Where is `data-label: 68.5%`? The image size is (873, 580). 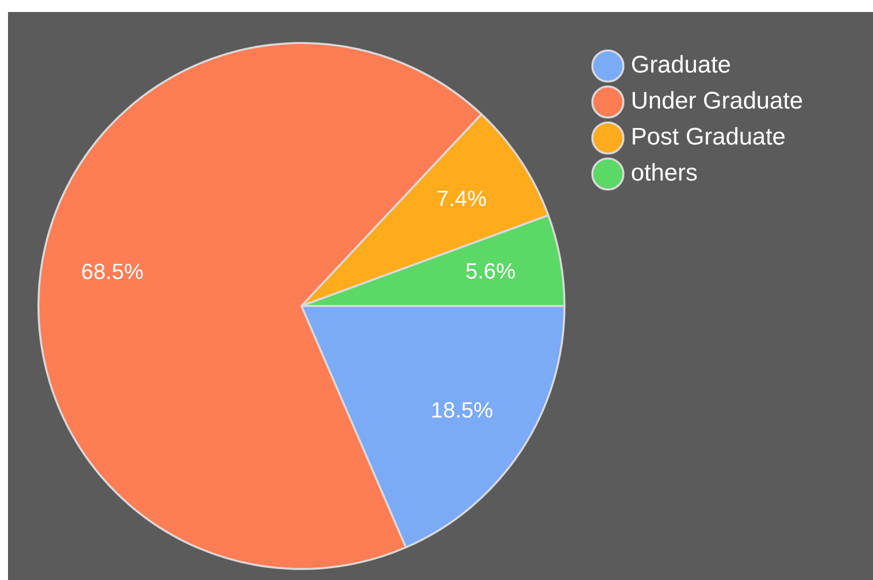
data-label: 68.5% is located at coordinates (112, 271).